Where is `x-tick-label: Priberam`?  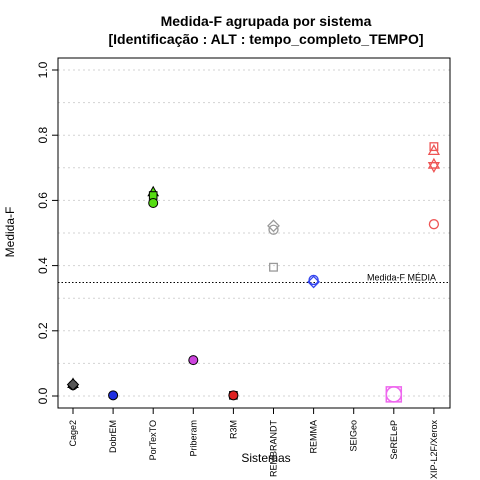 x-tick-label: Priberam is located at coordinates (193, 438).